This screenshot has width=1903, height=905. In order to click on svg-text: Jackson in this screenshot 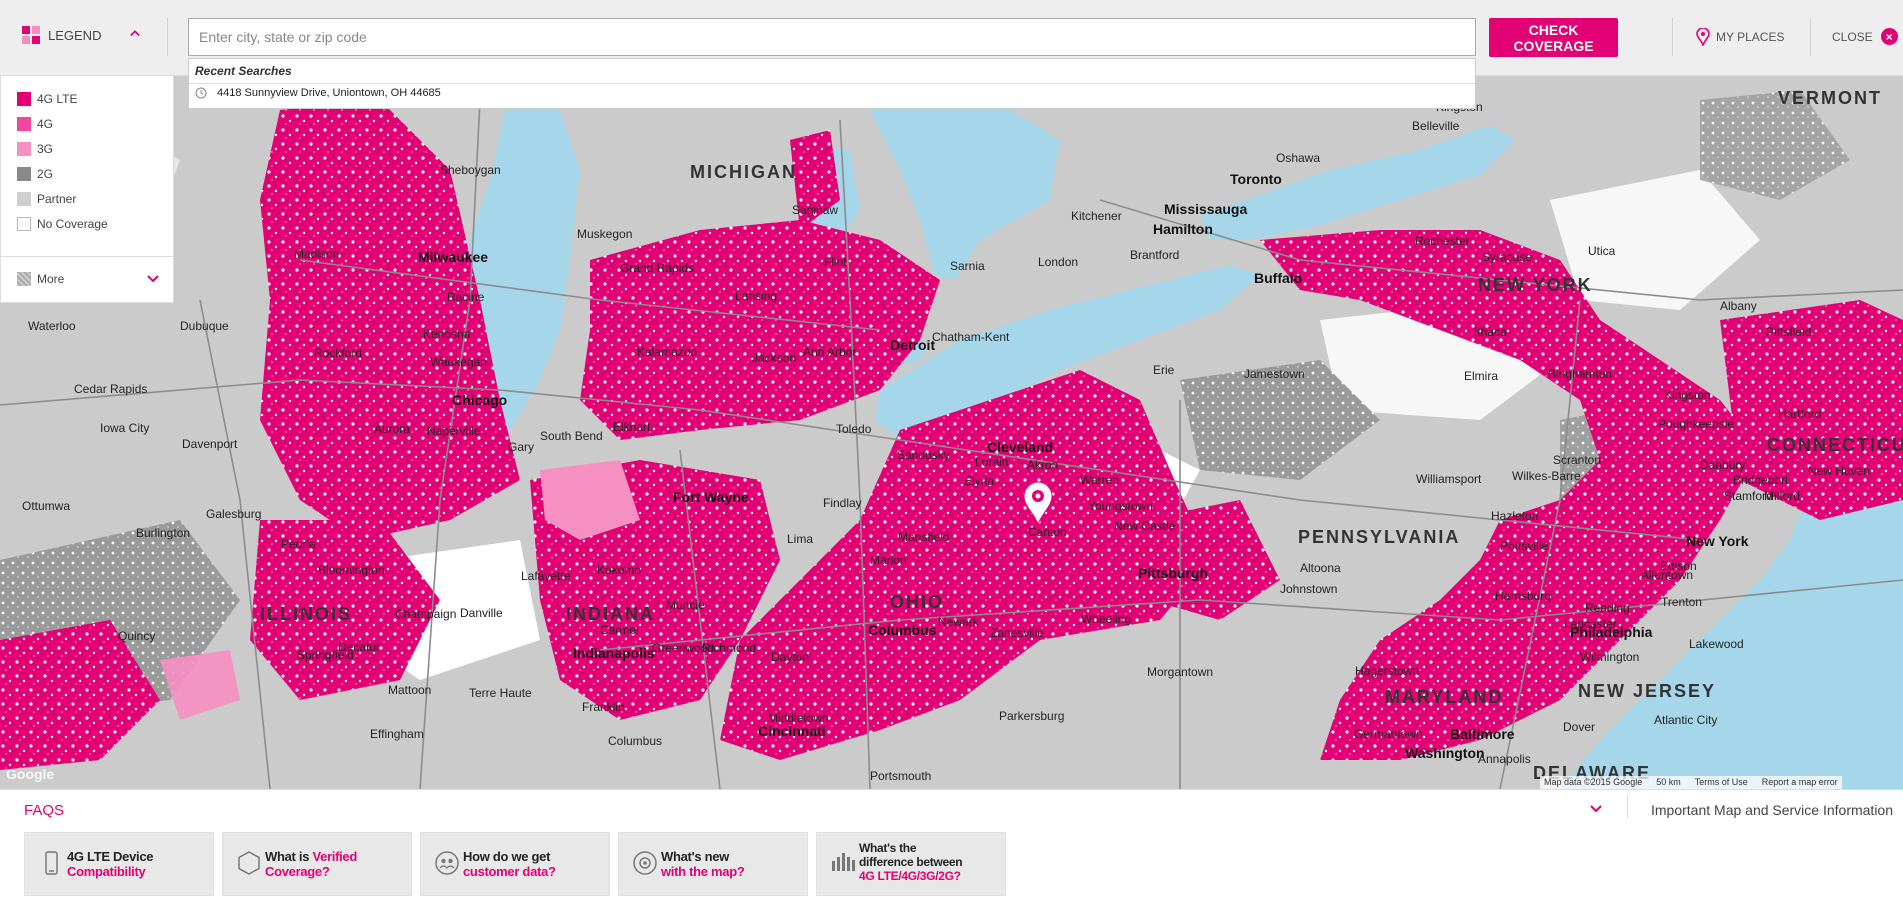, I will do `click(774, 358)`.